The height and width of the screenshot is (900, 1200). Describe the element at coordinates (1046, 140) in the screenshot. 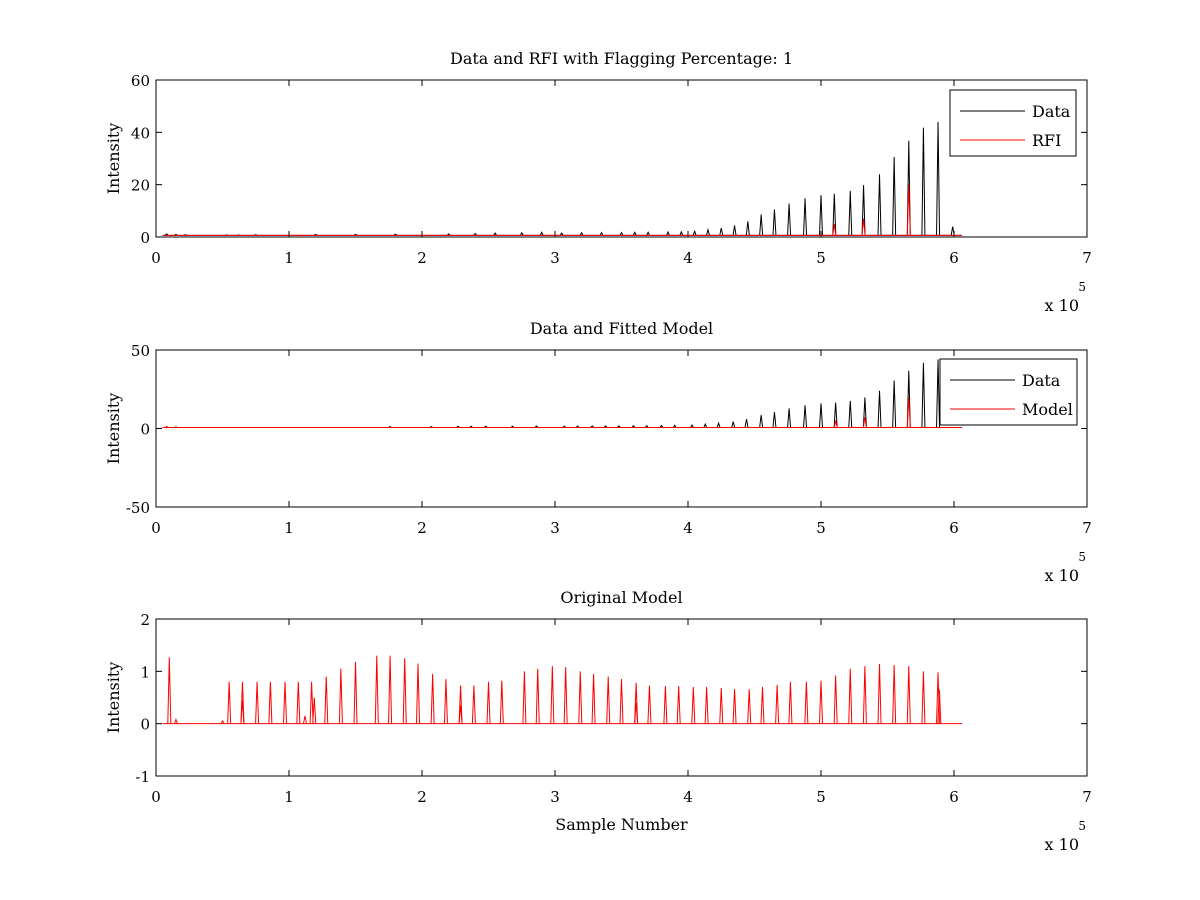

I see `legend-label: RFI` at that location.